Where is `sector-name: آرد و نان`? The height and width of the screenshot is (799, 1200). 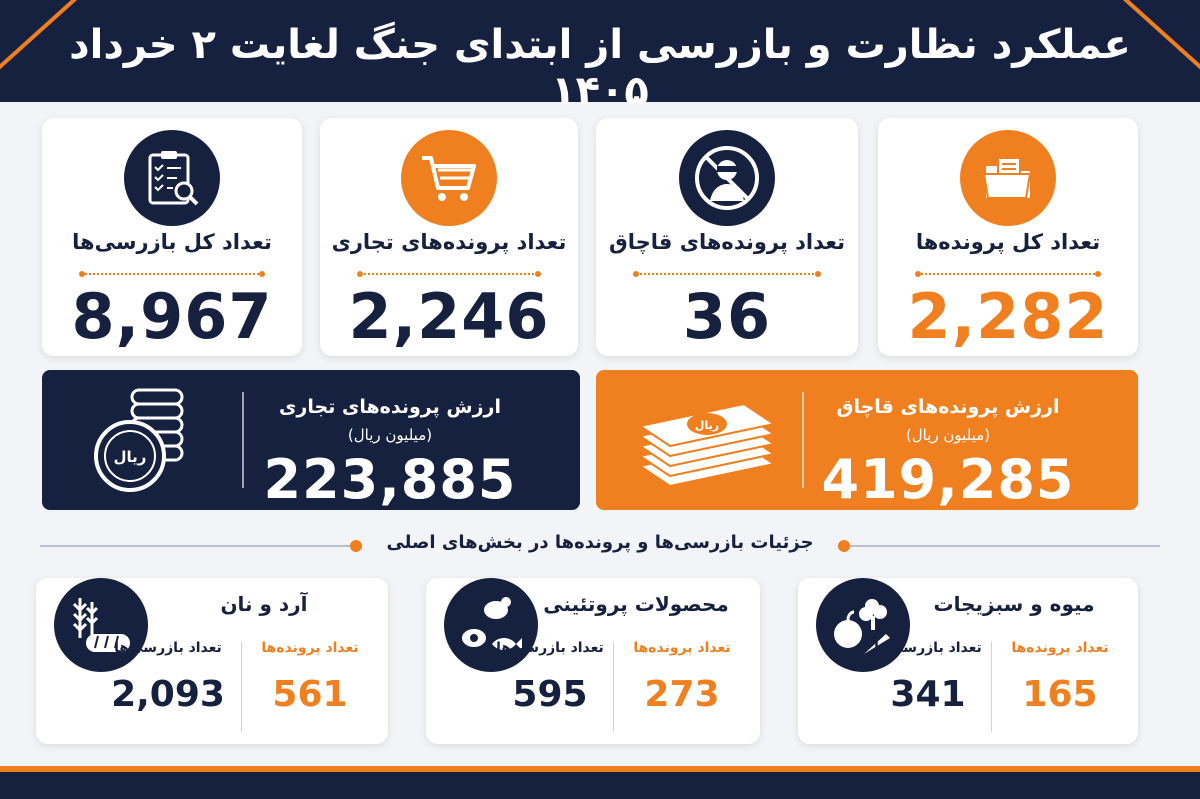
sector-name: آرد و نان is located at coordinates (264, 604).